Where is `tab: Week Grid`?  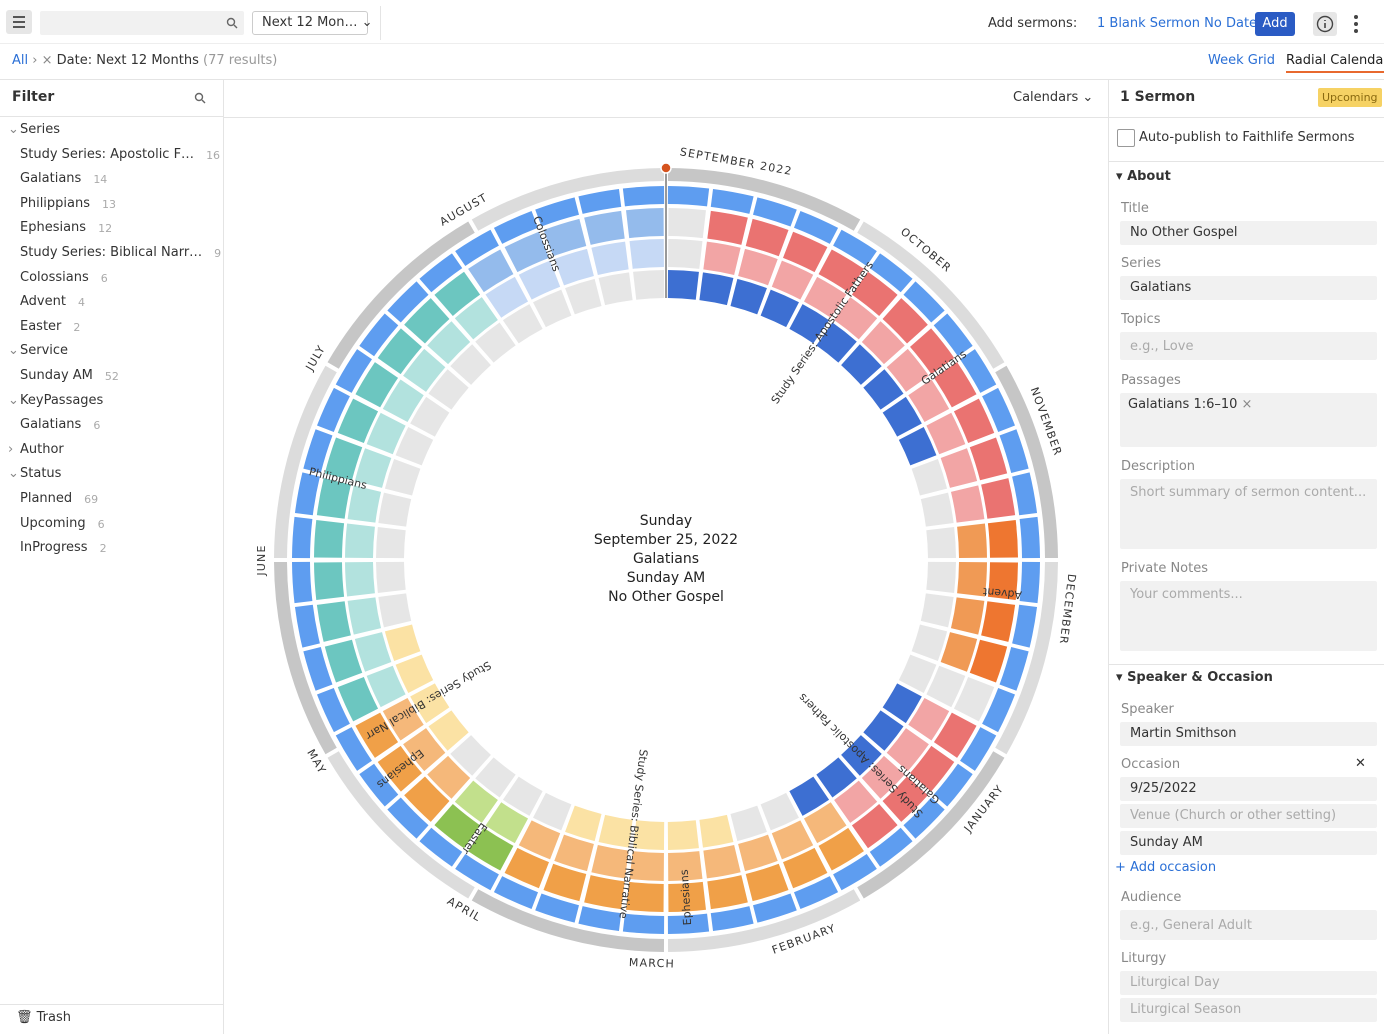
tab: Week Grid is located at coordinates (1242, 60).